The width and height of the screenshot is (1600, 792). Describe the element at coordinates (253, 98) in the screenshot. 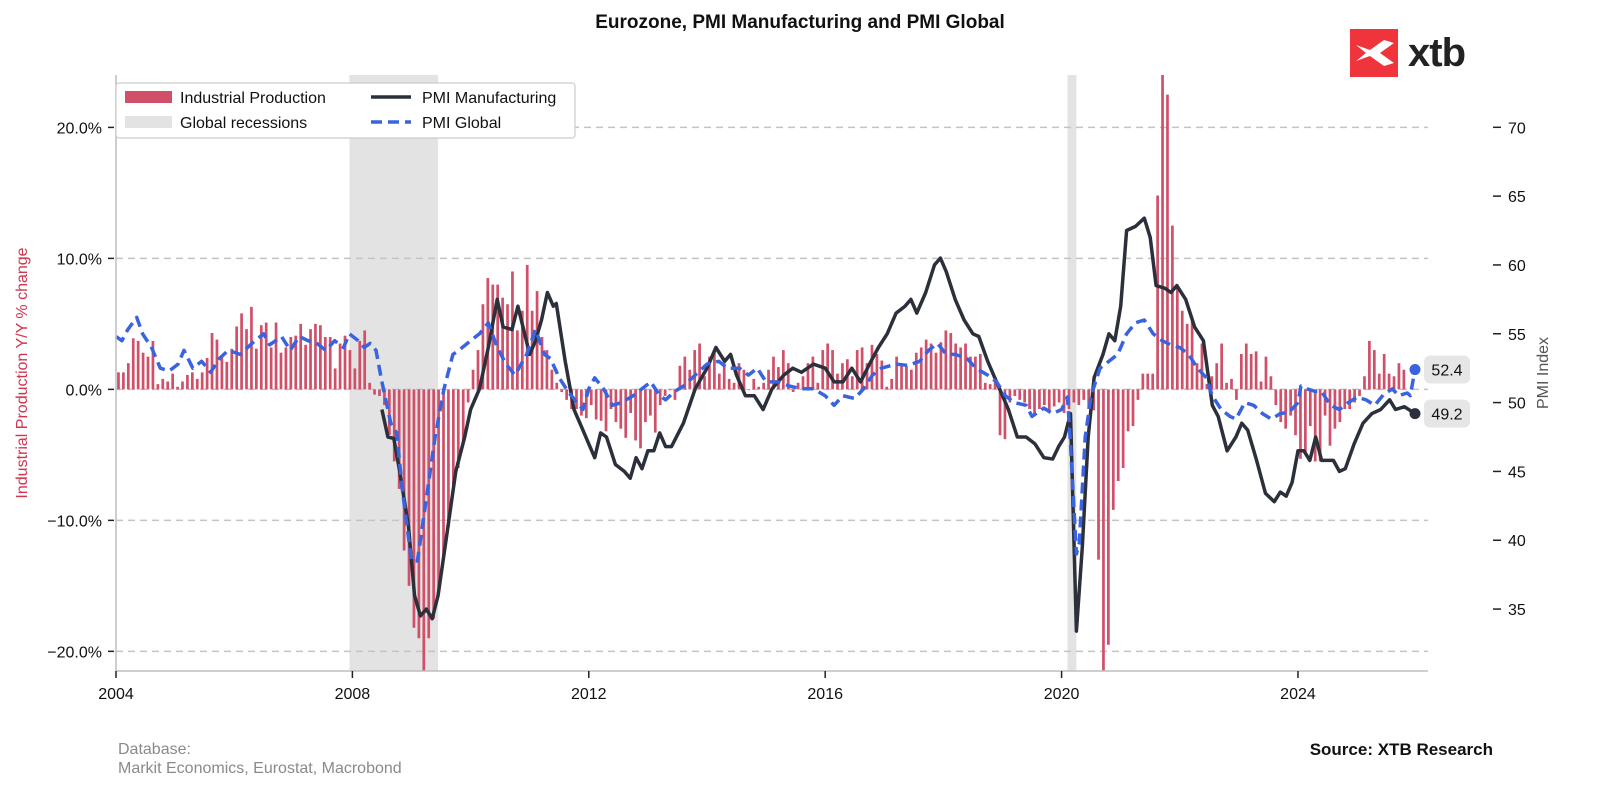

I see `legend-label-industrial-production: Industrial Production` at that location.